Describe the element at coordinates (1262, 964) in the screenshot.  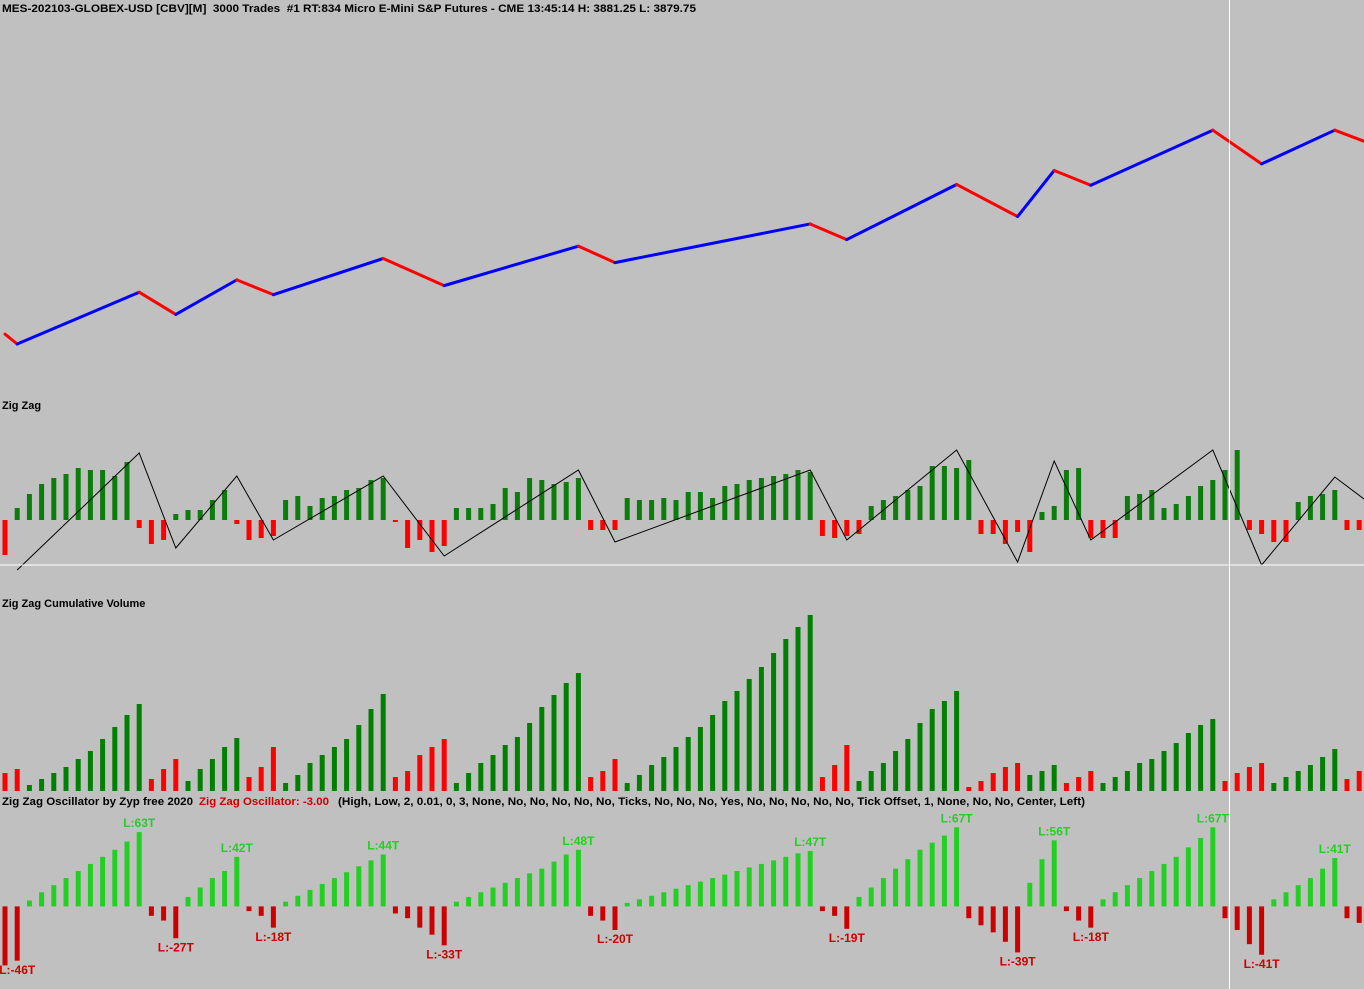
I see `data-label: L:-41T` at that location.